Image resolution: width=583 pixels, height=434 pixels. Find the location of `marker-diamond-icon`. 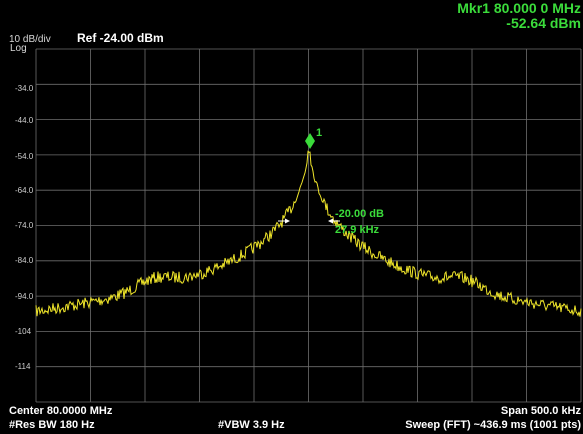

marker-diamond-icon is located at coordinates (310, 141).